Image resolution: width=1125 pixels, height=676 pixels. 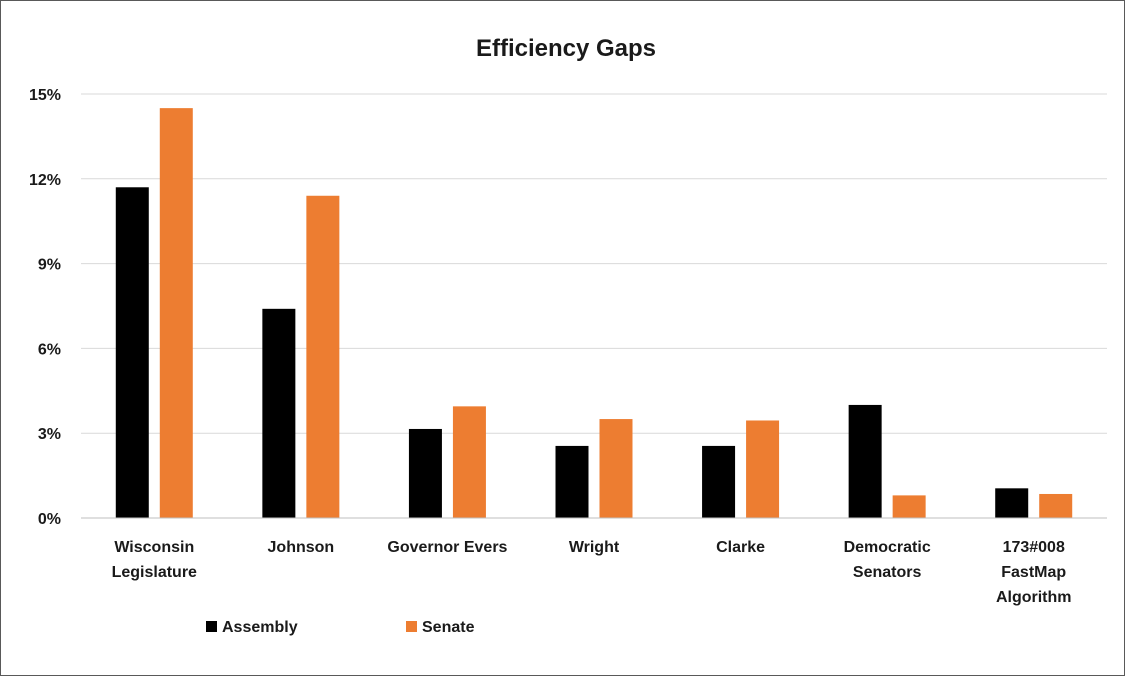 What do you see at coordinates (154, 547) in the screenshot?
I see `x-tick-label: Wisconsin` at bounding box center [154, 547].